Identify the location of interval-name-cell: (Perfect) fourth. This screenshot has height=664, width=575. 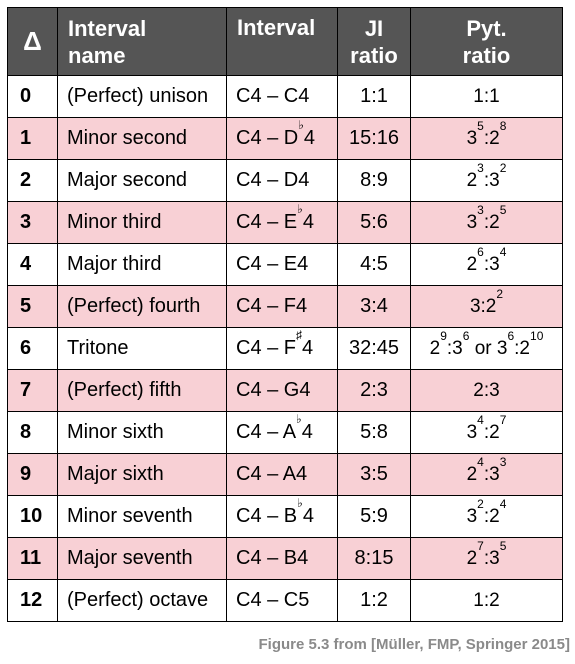
(142, 306).